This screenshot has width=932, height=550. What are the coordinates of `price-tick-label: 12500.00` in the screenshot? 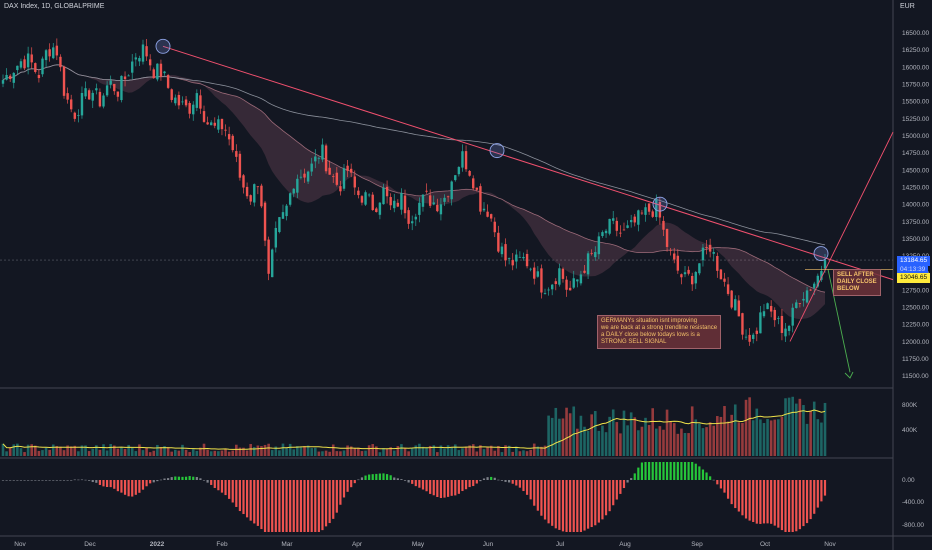 It's located at (915, 308).